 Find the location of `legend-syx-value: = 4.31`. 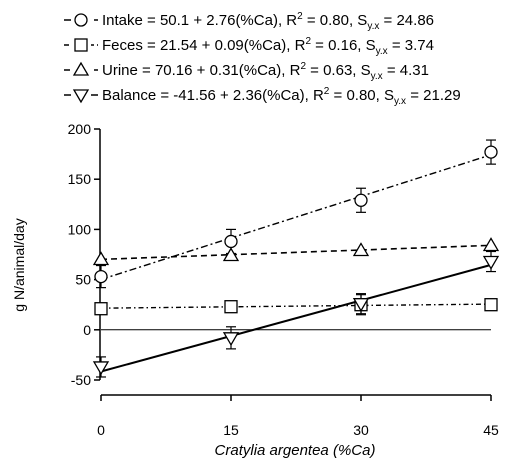

legend-syx-value: = 4.31 is located at coordinates (406, 70).